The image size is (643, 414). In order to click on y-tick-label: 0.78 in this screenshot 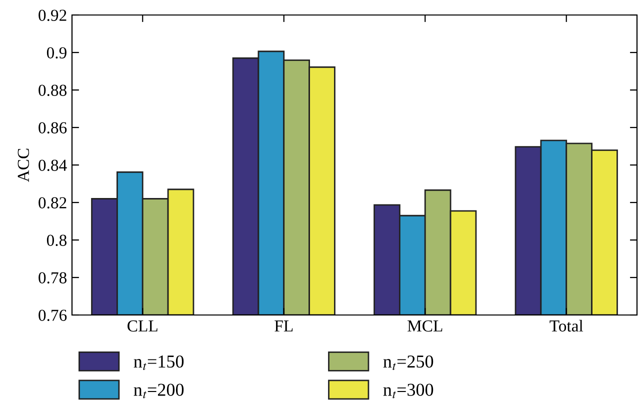, I will do `click(52, 278)`.